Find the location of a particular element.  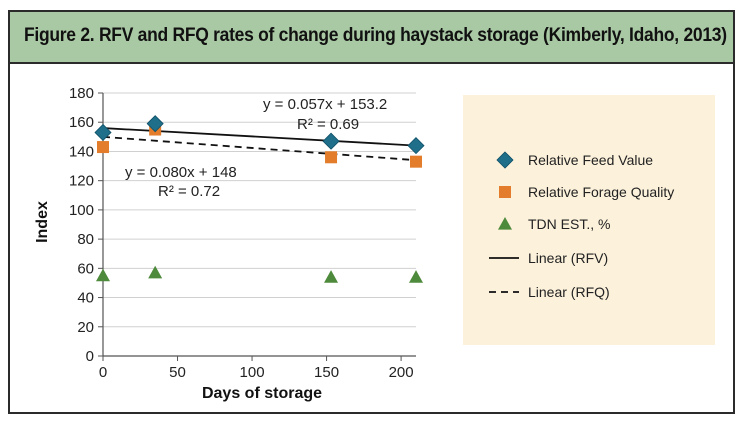

legend-label: Relative Forage Quality is located at coordinates (601, 192).